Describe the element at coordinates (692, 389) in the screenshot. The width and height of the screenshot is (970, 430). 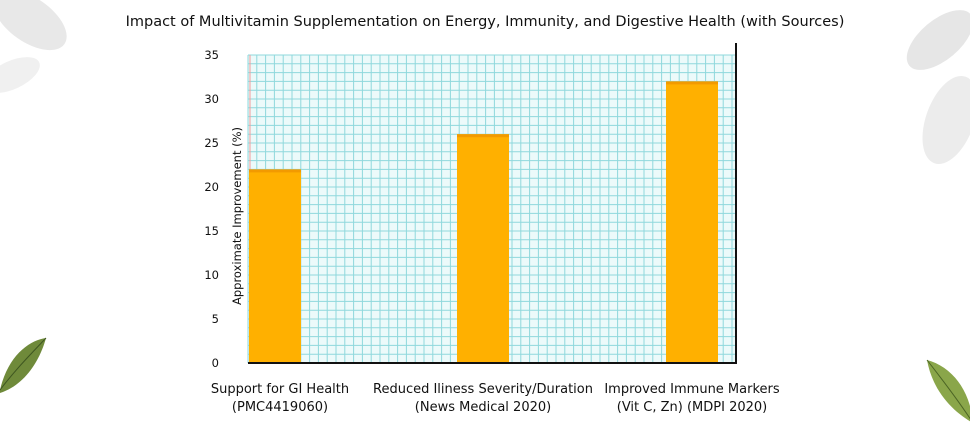
I see `x-category-label: Improved Immune Markers` at that location.